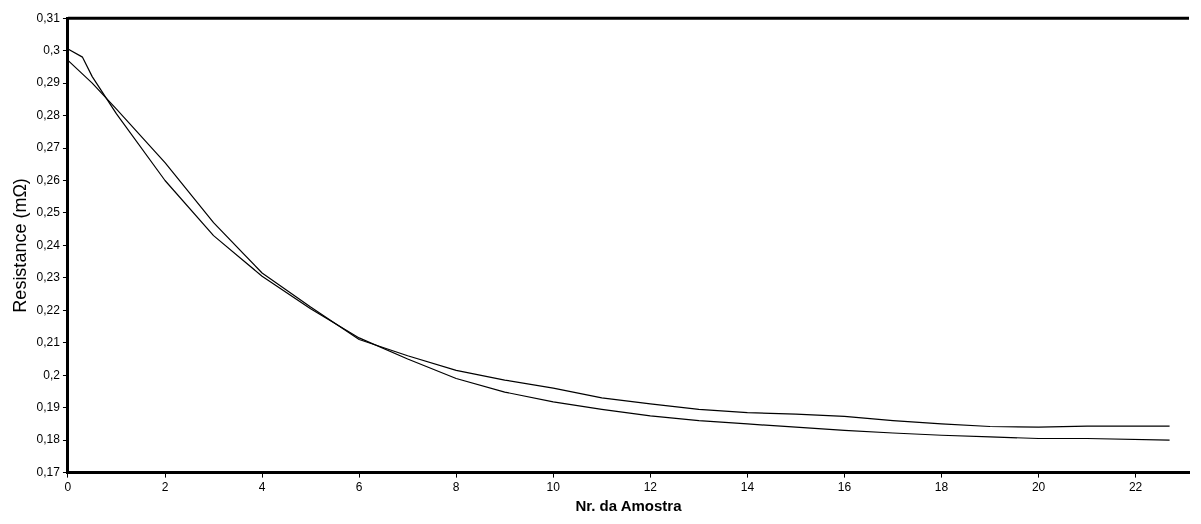 This screenshot has height=524, width=1201. I want to click on y-tick-label: 0,29, so click(48, 82).